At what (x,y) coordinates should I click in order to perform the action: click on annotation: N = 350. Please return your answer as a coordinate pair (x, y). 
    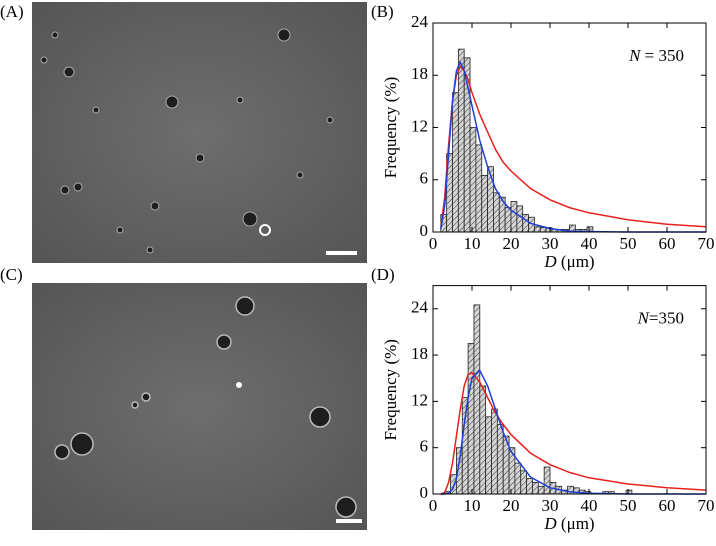
    Looking at the image, I should click on (656, 55).